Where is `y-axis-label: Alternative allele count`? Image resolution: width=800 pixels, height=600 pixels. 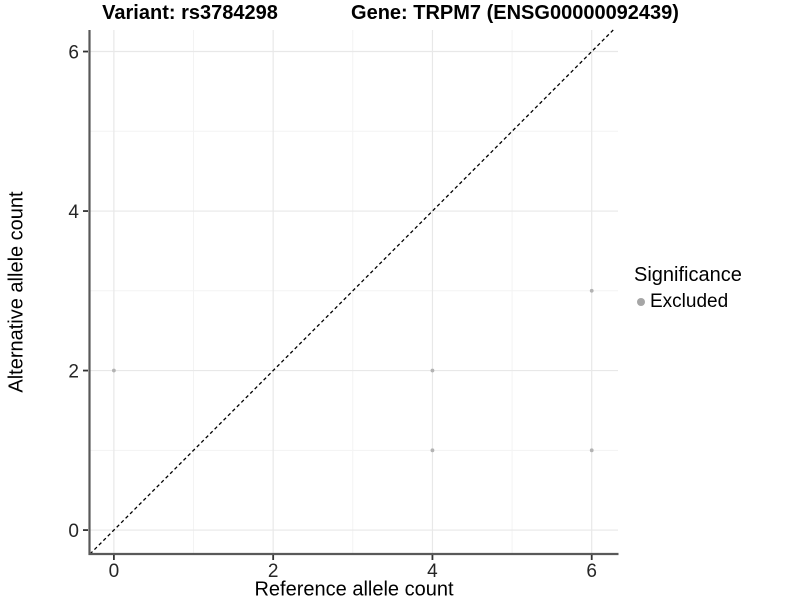
y-axis-label: Alternative allele count is located at coordinates (16, 292).